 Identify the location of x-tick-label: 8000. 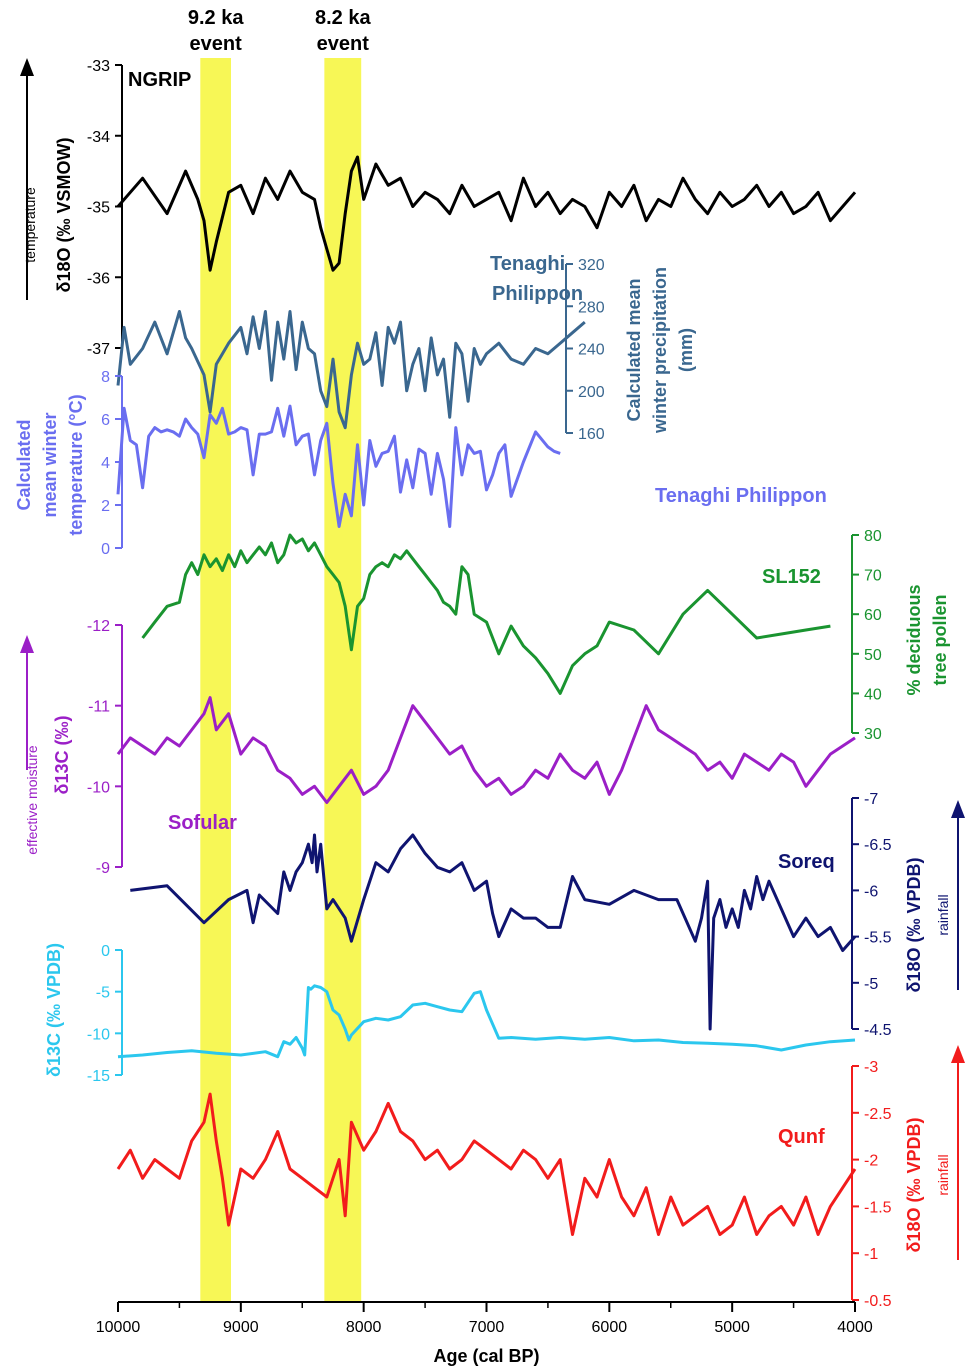
(364, 1327).